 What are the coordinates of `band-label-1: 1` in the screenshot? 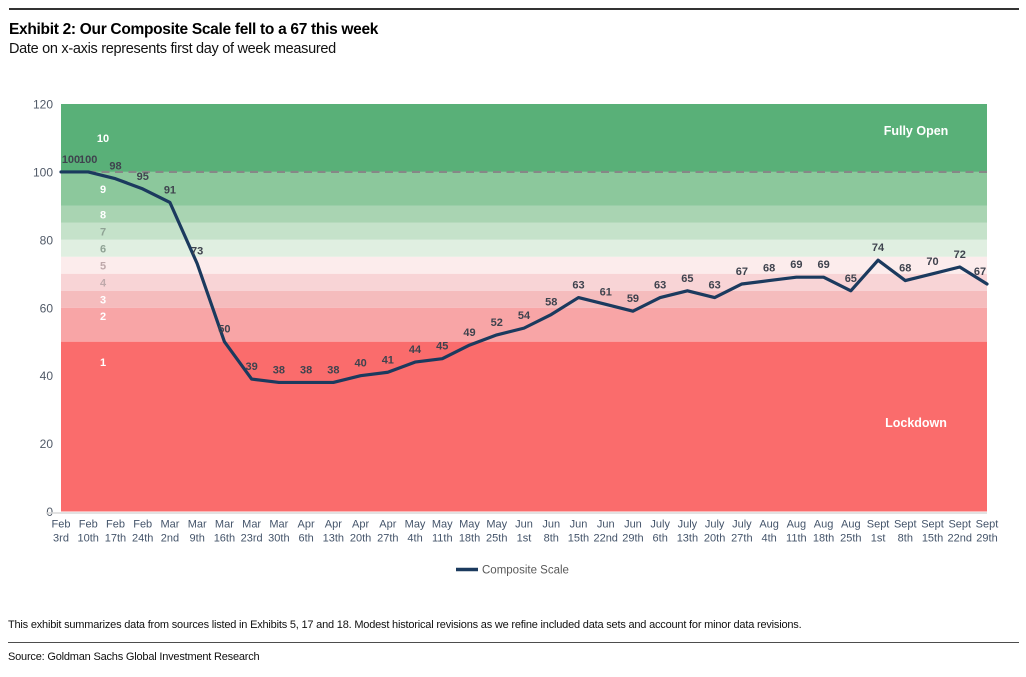 It's located at (103, 363).